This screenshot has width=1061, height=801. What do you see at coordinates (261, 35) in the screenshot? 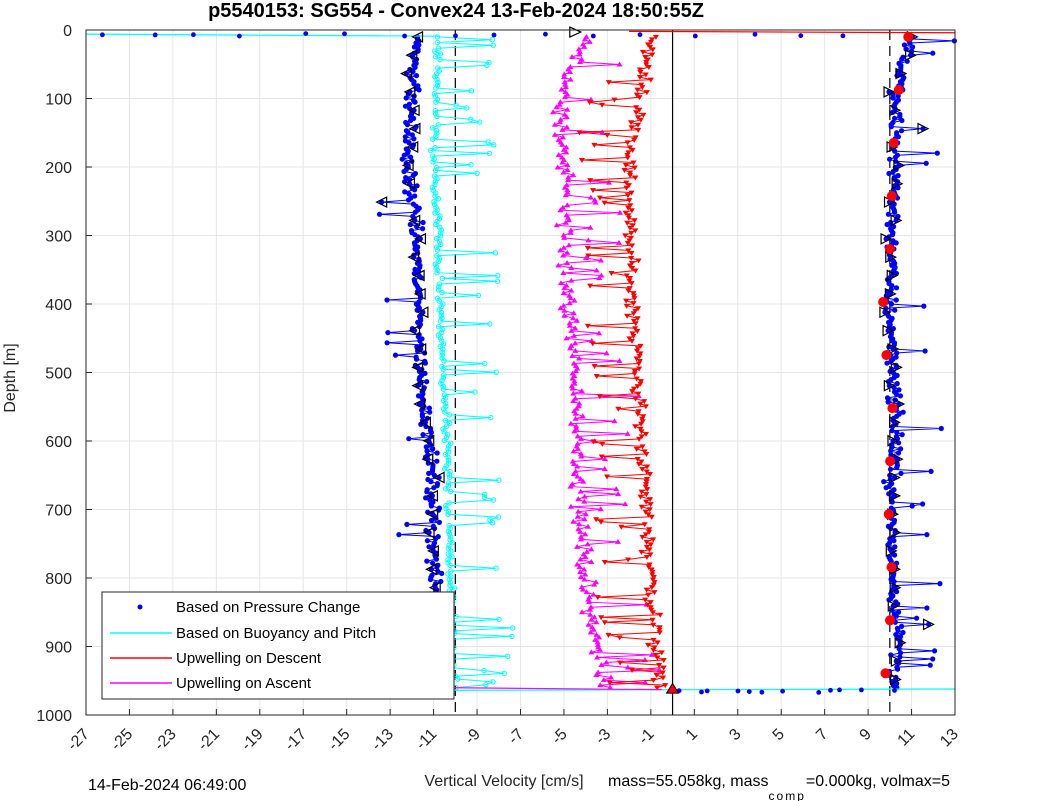
I see `surface-transition-buoyancy` at bounding box center [261, 35].